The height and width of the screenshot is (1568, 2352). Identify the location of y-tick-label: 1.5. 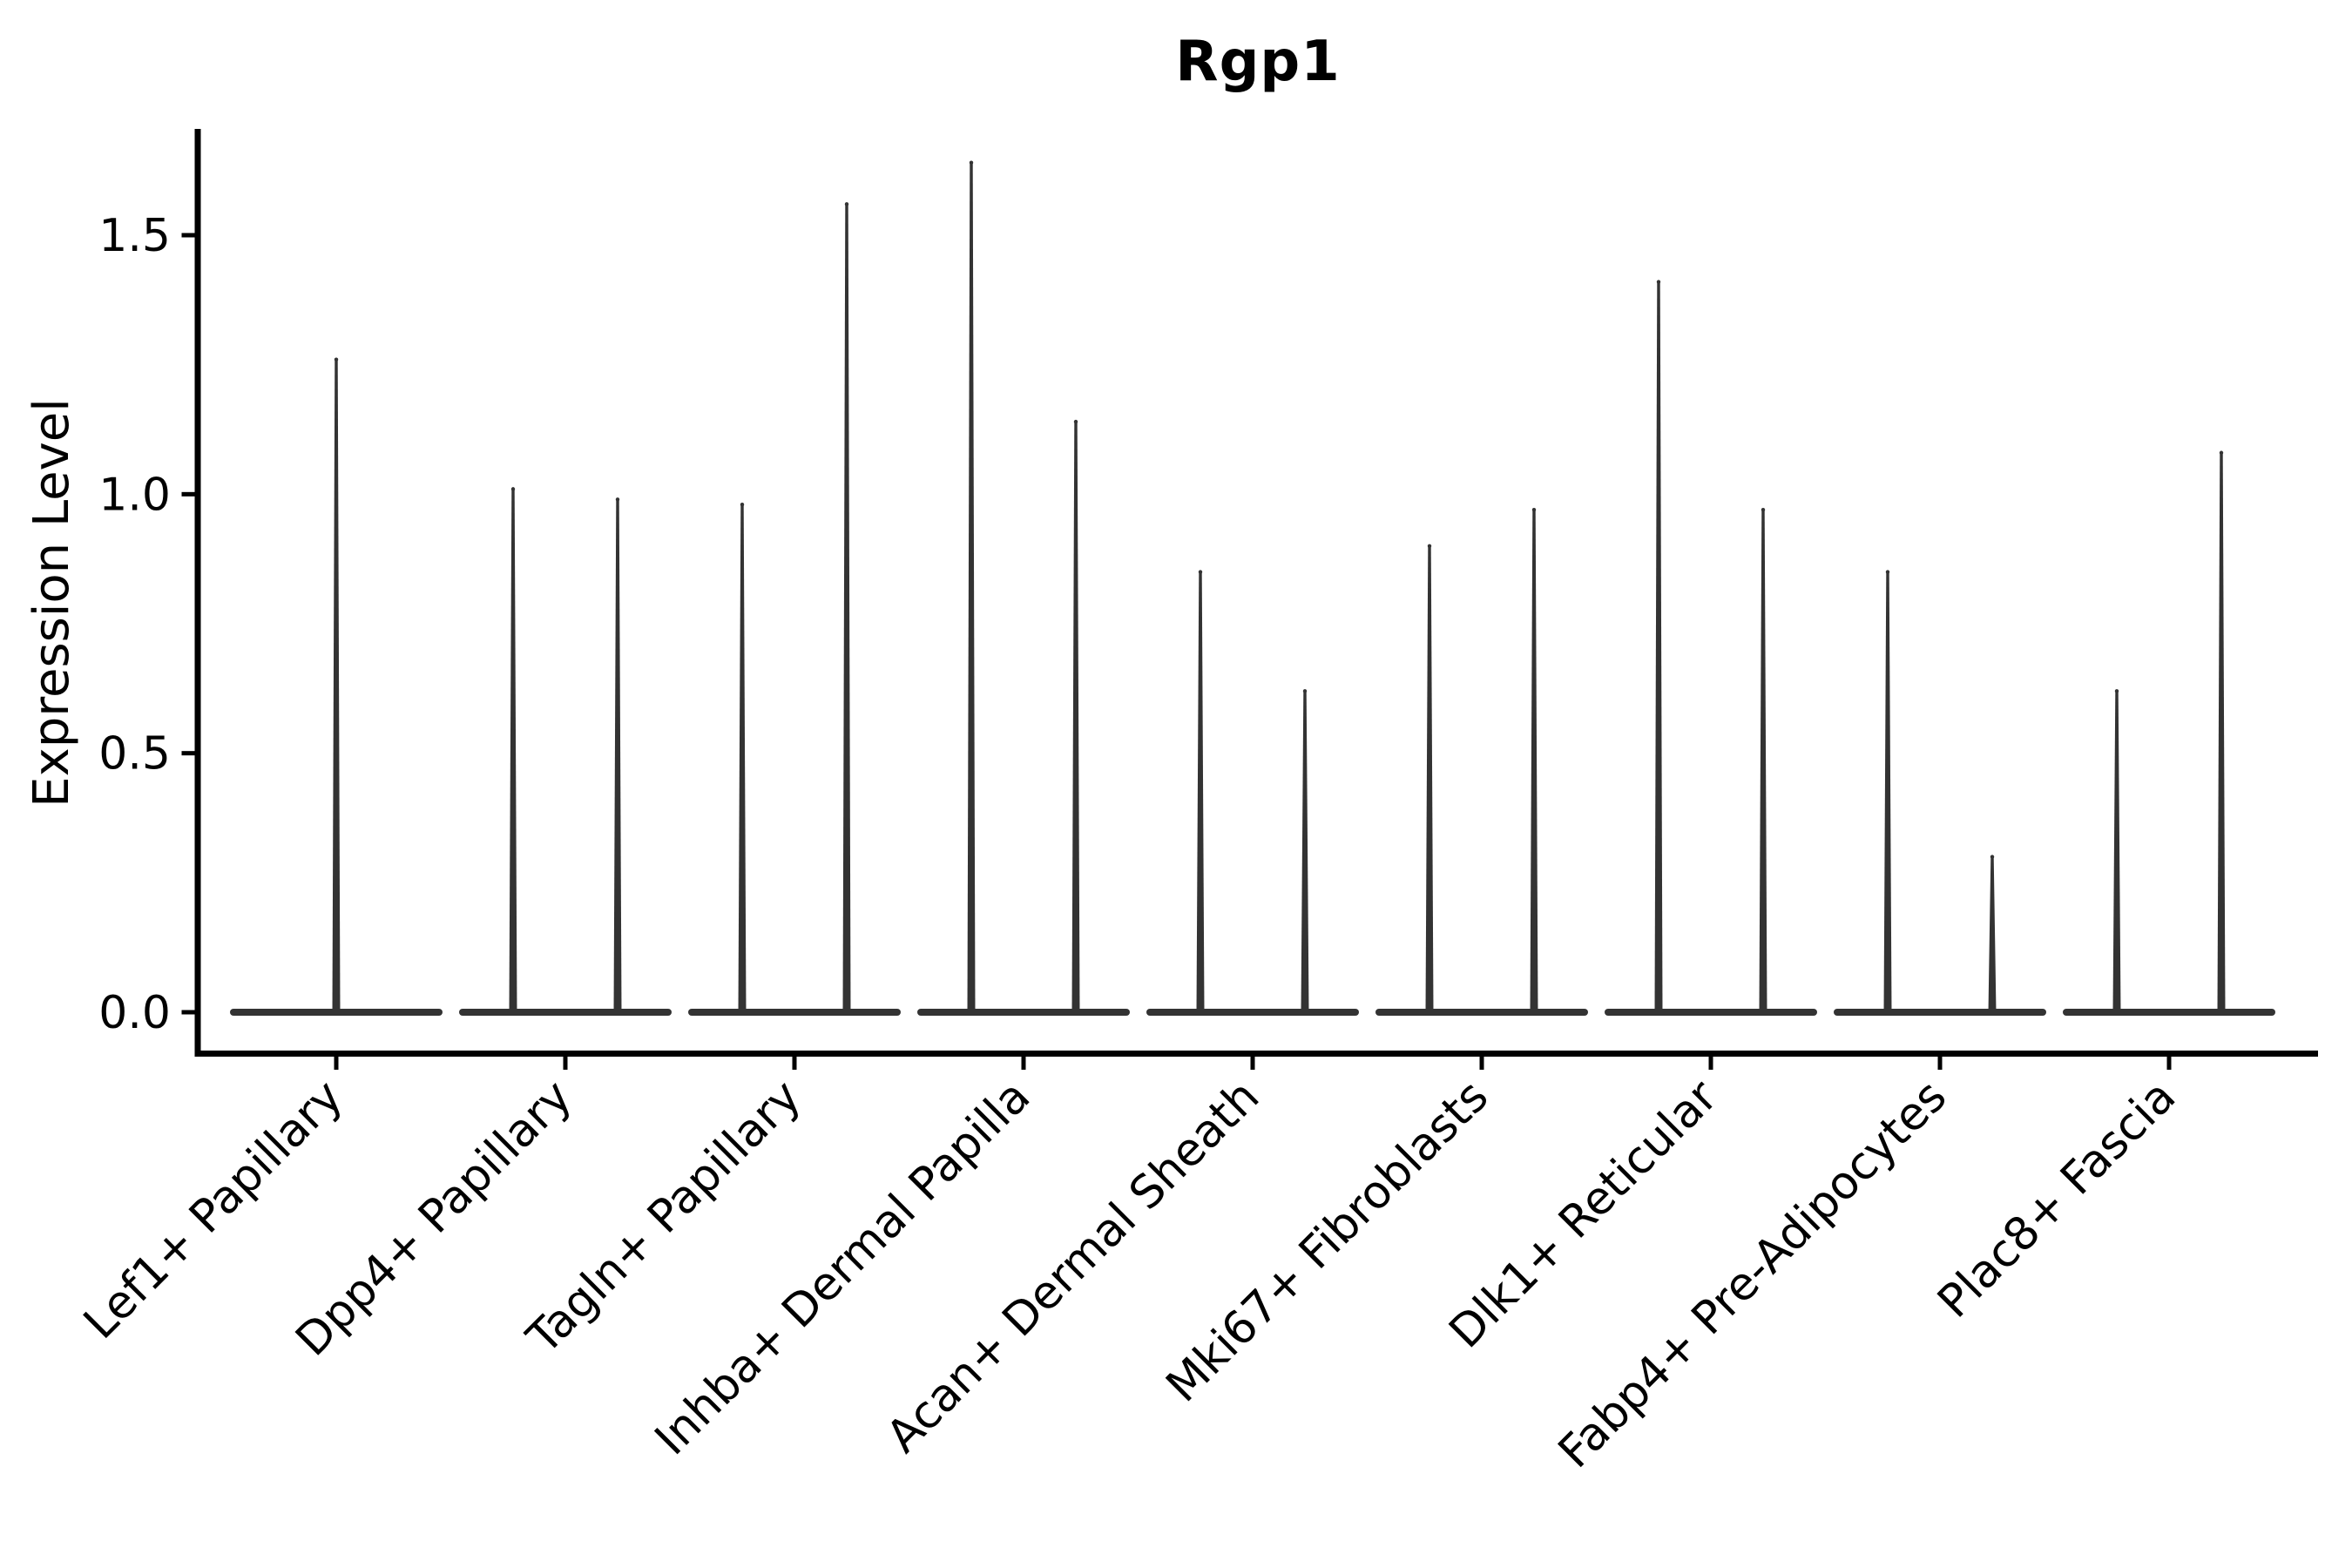
(134, 236).